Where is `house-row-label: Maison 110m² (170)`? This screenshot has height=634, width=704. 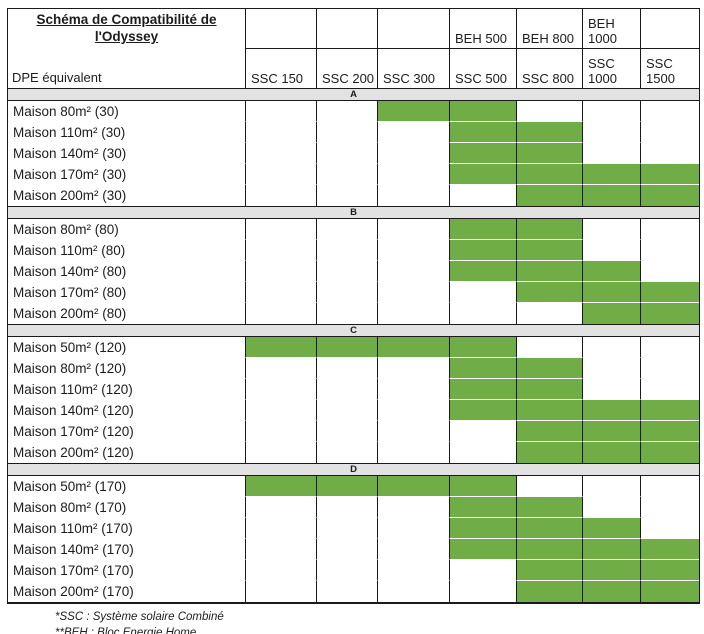
house-row-label: Maison 110m² (170) is located at coordinates (127, 528).